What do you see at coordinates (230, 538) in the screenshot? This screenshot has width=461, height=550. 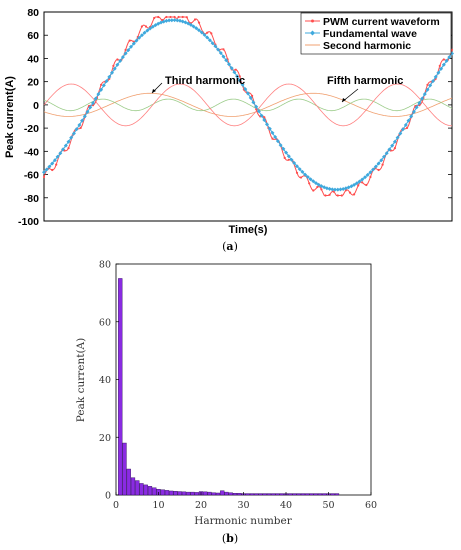 I see `panel-b-caption: (b)` at bounding box center [230, 538].